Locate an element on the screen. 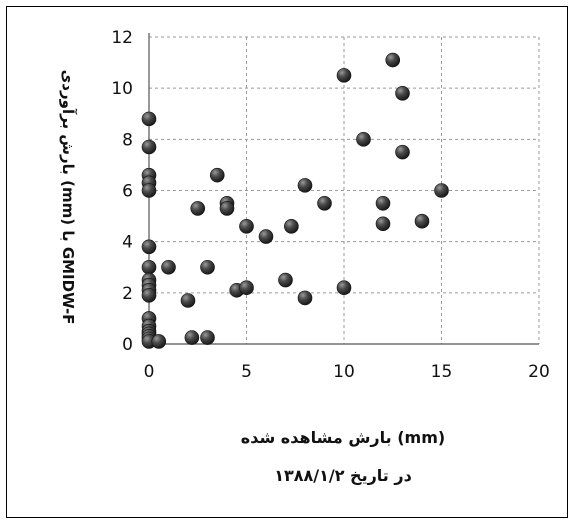 The width and height of the screenshot is (576, 526). x-tick-label: 10 is located at coordinates (344, 372).